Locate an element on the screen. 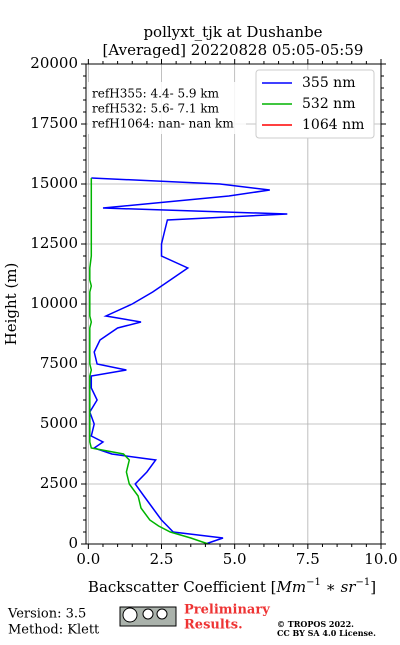 This screenshot has width=400, height=645. y-tick-label: 7500 is located at coordinates (59, 363).